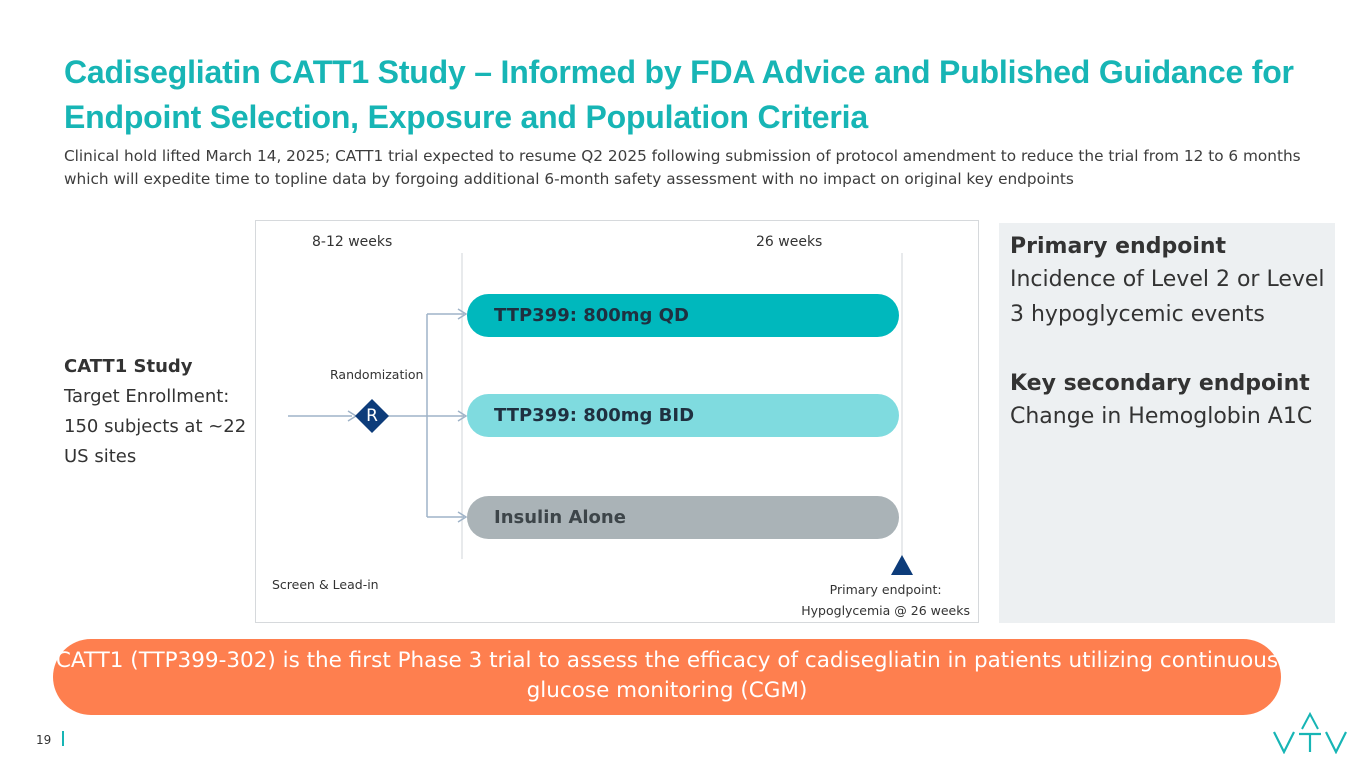 The width and height of the screenshot is (1365, 768). I want to click on arm-ttp399-bid: TTP399: 800mg BID, so click(683, 415).